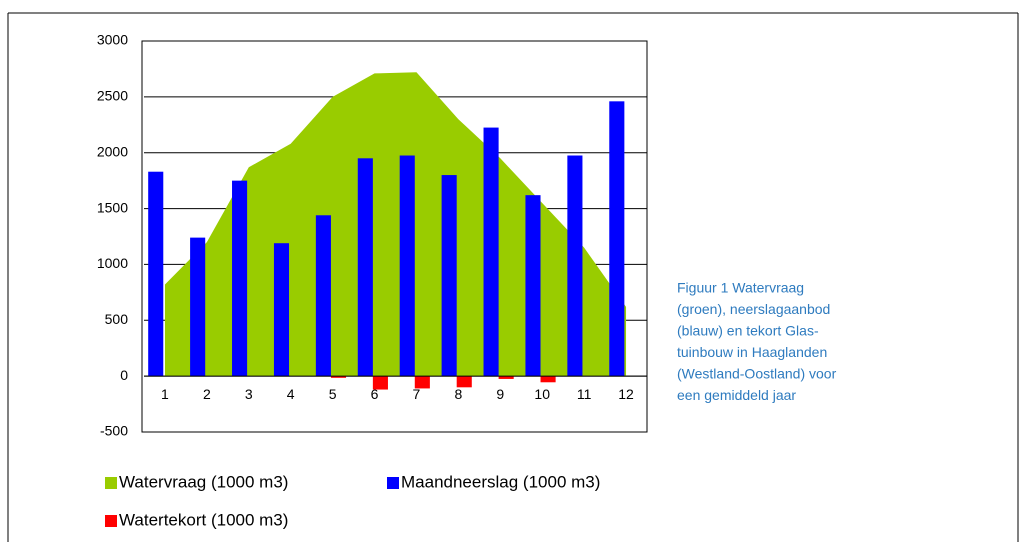 The width and height of the screenshot is (1025, 542). What do you see at coordinates (112, 96) in the screenshot?
I see `y-tick-label: 2500` at bounding box center [112, 96].